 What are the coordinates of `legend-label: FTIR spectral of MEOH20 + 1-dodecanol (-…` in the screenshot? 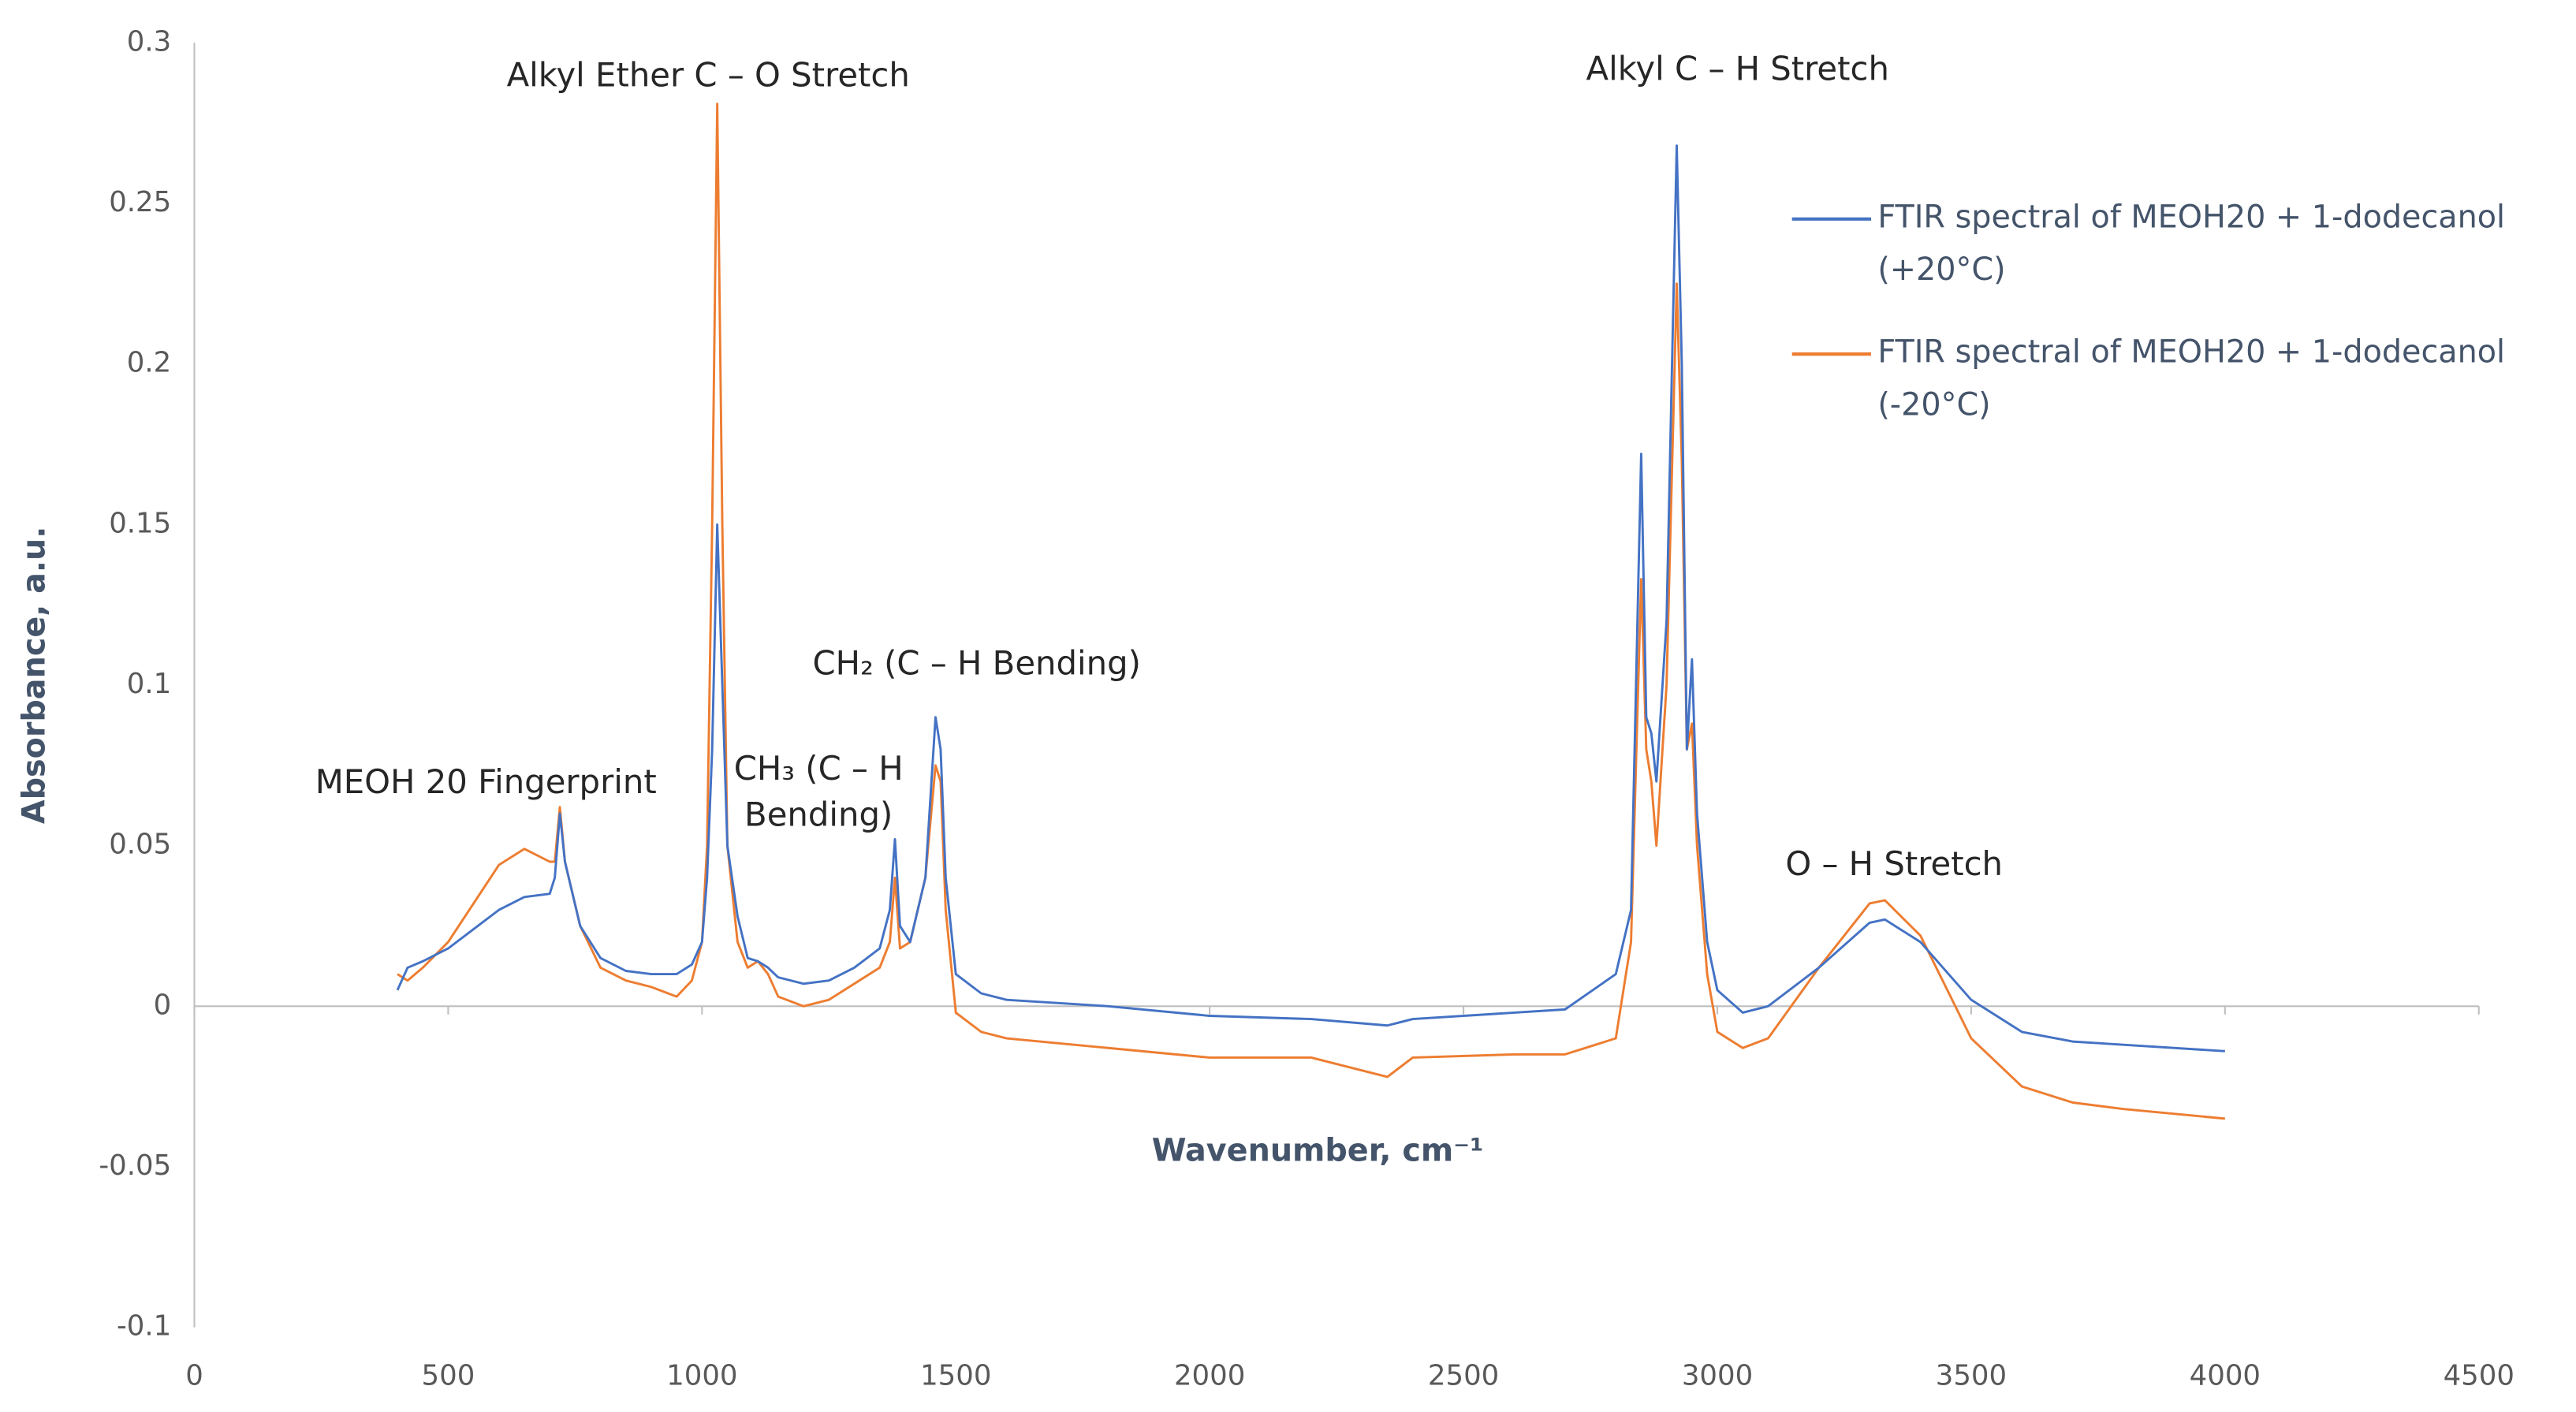 It's located at (2191, 378).